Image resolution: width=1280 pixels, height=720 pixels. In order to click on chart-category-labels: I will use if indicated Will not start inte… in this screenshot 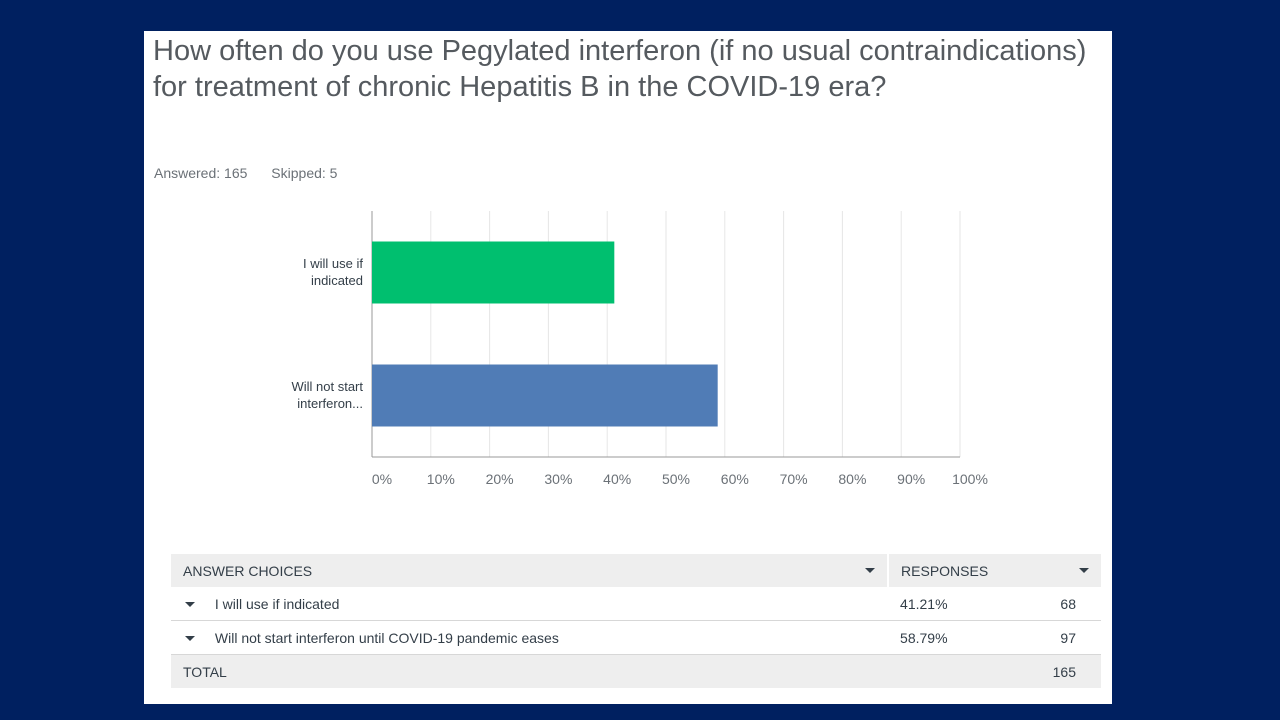, I will do `click(327, 333)`.